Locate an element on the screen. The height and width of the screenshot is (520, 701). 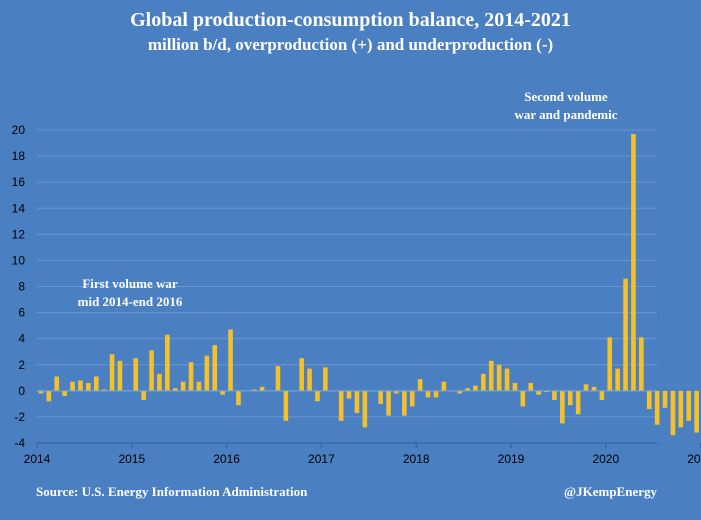
y-tick-label: -4 is located at coordinates (19, 443).